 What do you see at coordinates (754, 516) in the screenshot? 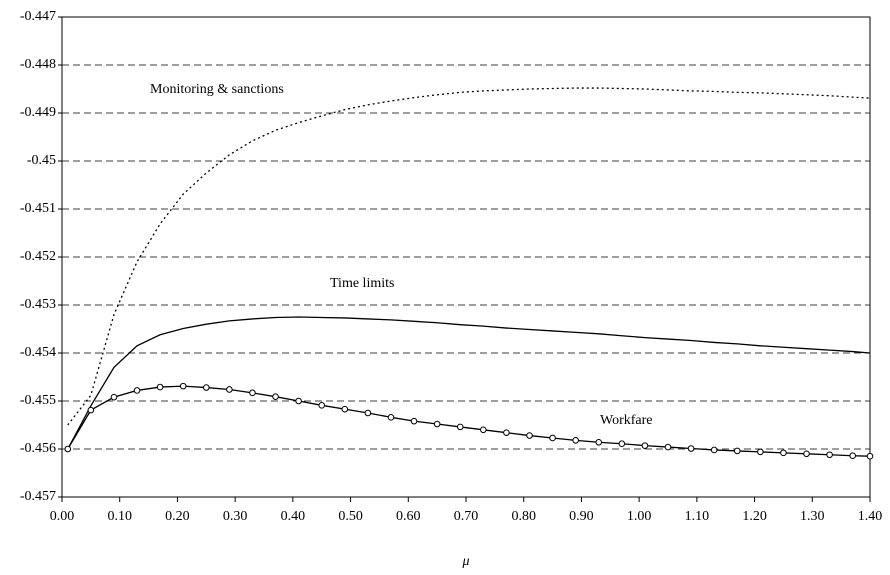
I see `x-tick-label: 1.20` at bounding box center [754, 516].